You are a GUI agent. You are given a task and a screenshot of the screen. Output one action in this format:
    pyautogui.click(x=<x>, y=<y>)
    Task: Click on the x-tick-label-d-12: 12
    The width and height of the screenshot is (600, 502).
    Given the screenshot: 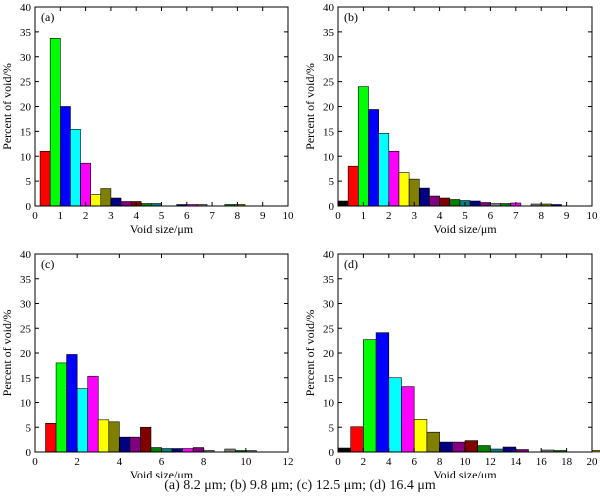 What is the action you would take?
    pyautogui.click(x=490, y=462)
    